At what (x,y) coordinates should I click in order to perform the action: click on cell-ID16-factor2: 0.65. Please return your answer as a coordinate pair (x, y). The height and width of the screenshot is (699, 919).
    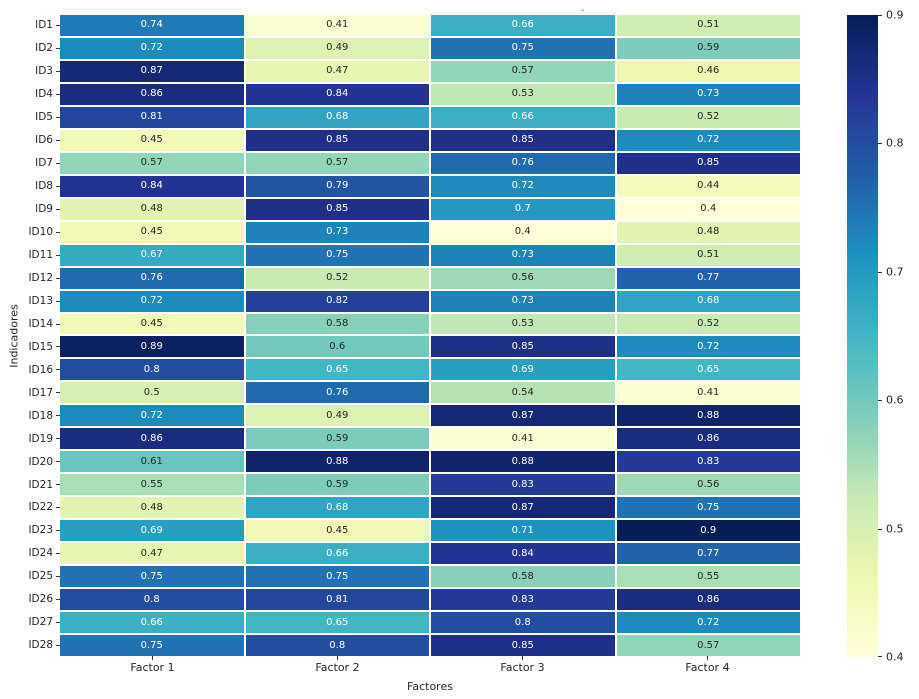
    Looking at the image, I should click on (337, 370).